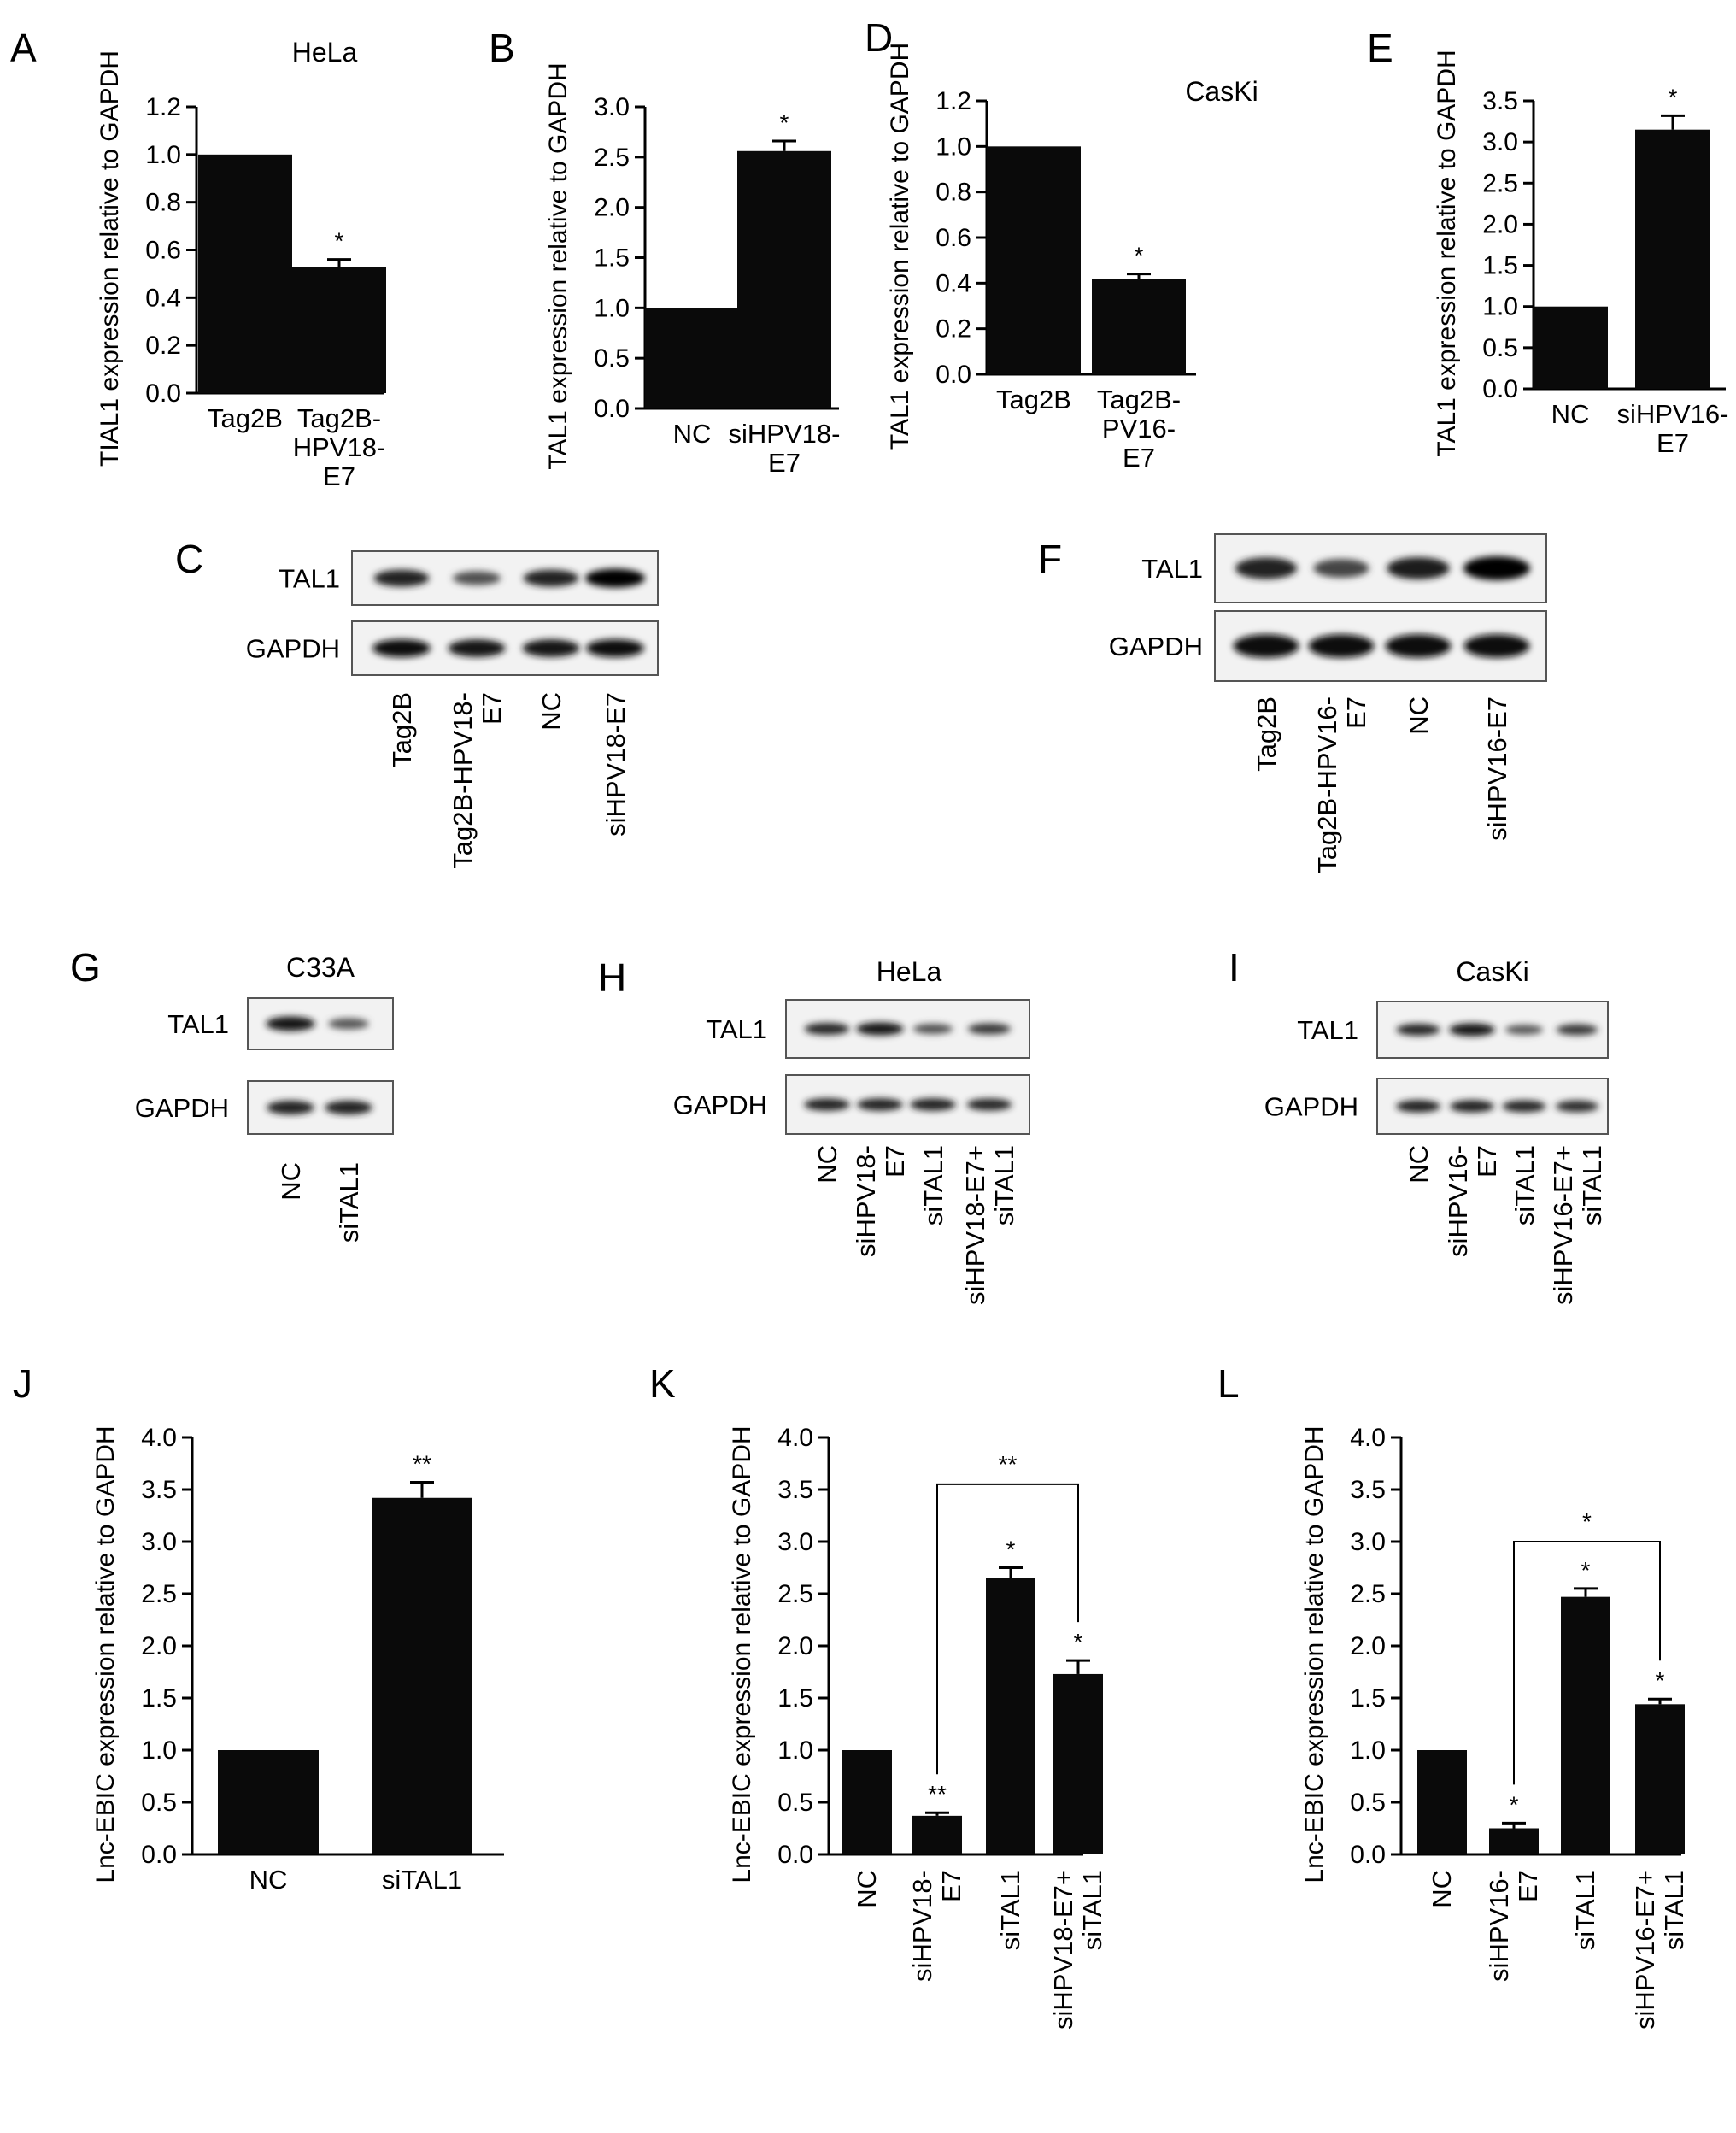  I want to click on y-tick-label: 0.4, so click(953, 283).